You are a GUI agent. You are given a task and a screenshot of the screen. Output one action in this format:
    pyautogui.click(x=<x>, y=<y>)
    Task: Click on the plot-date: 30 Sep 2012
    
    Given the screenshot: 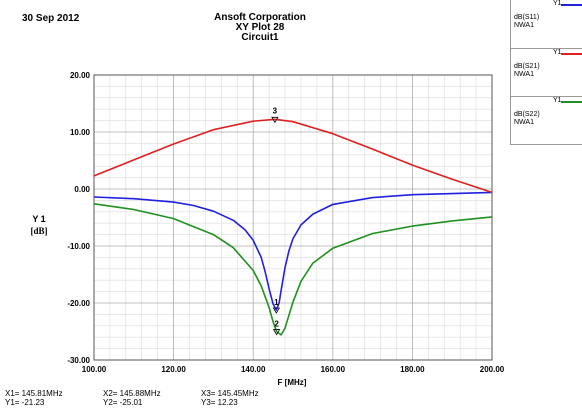 What is the action you would take?
    pyautogui.click(x=51, y=18)
    